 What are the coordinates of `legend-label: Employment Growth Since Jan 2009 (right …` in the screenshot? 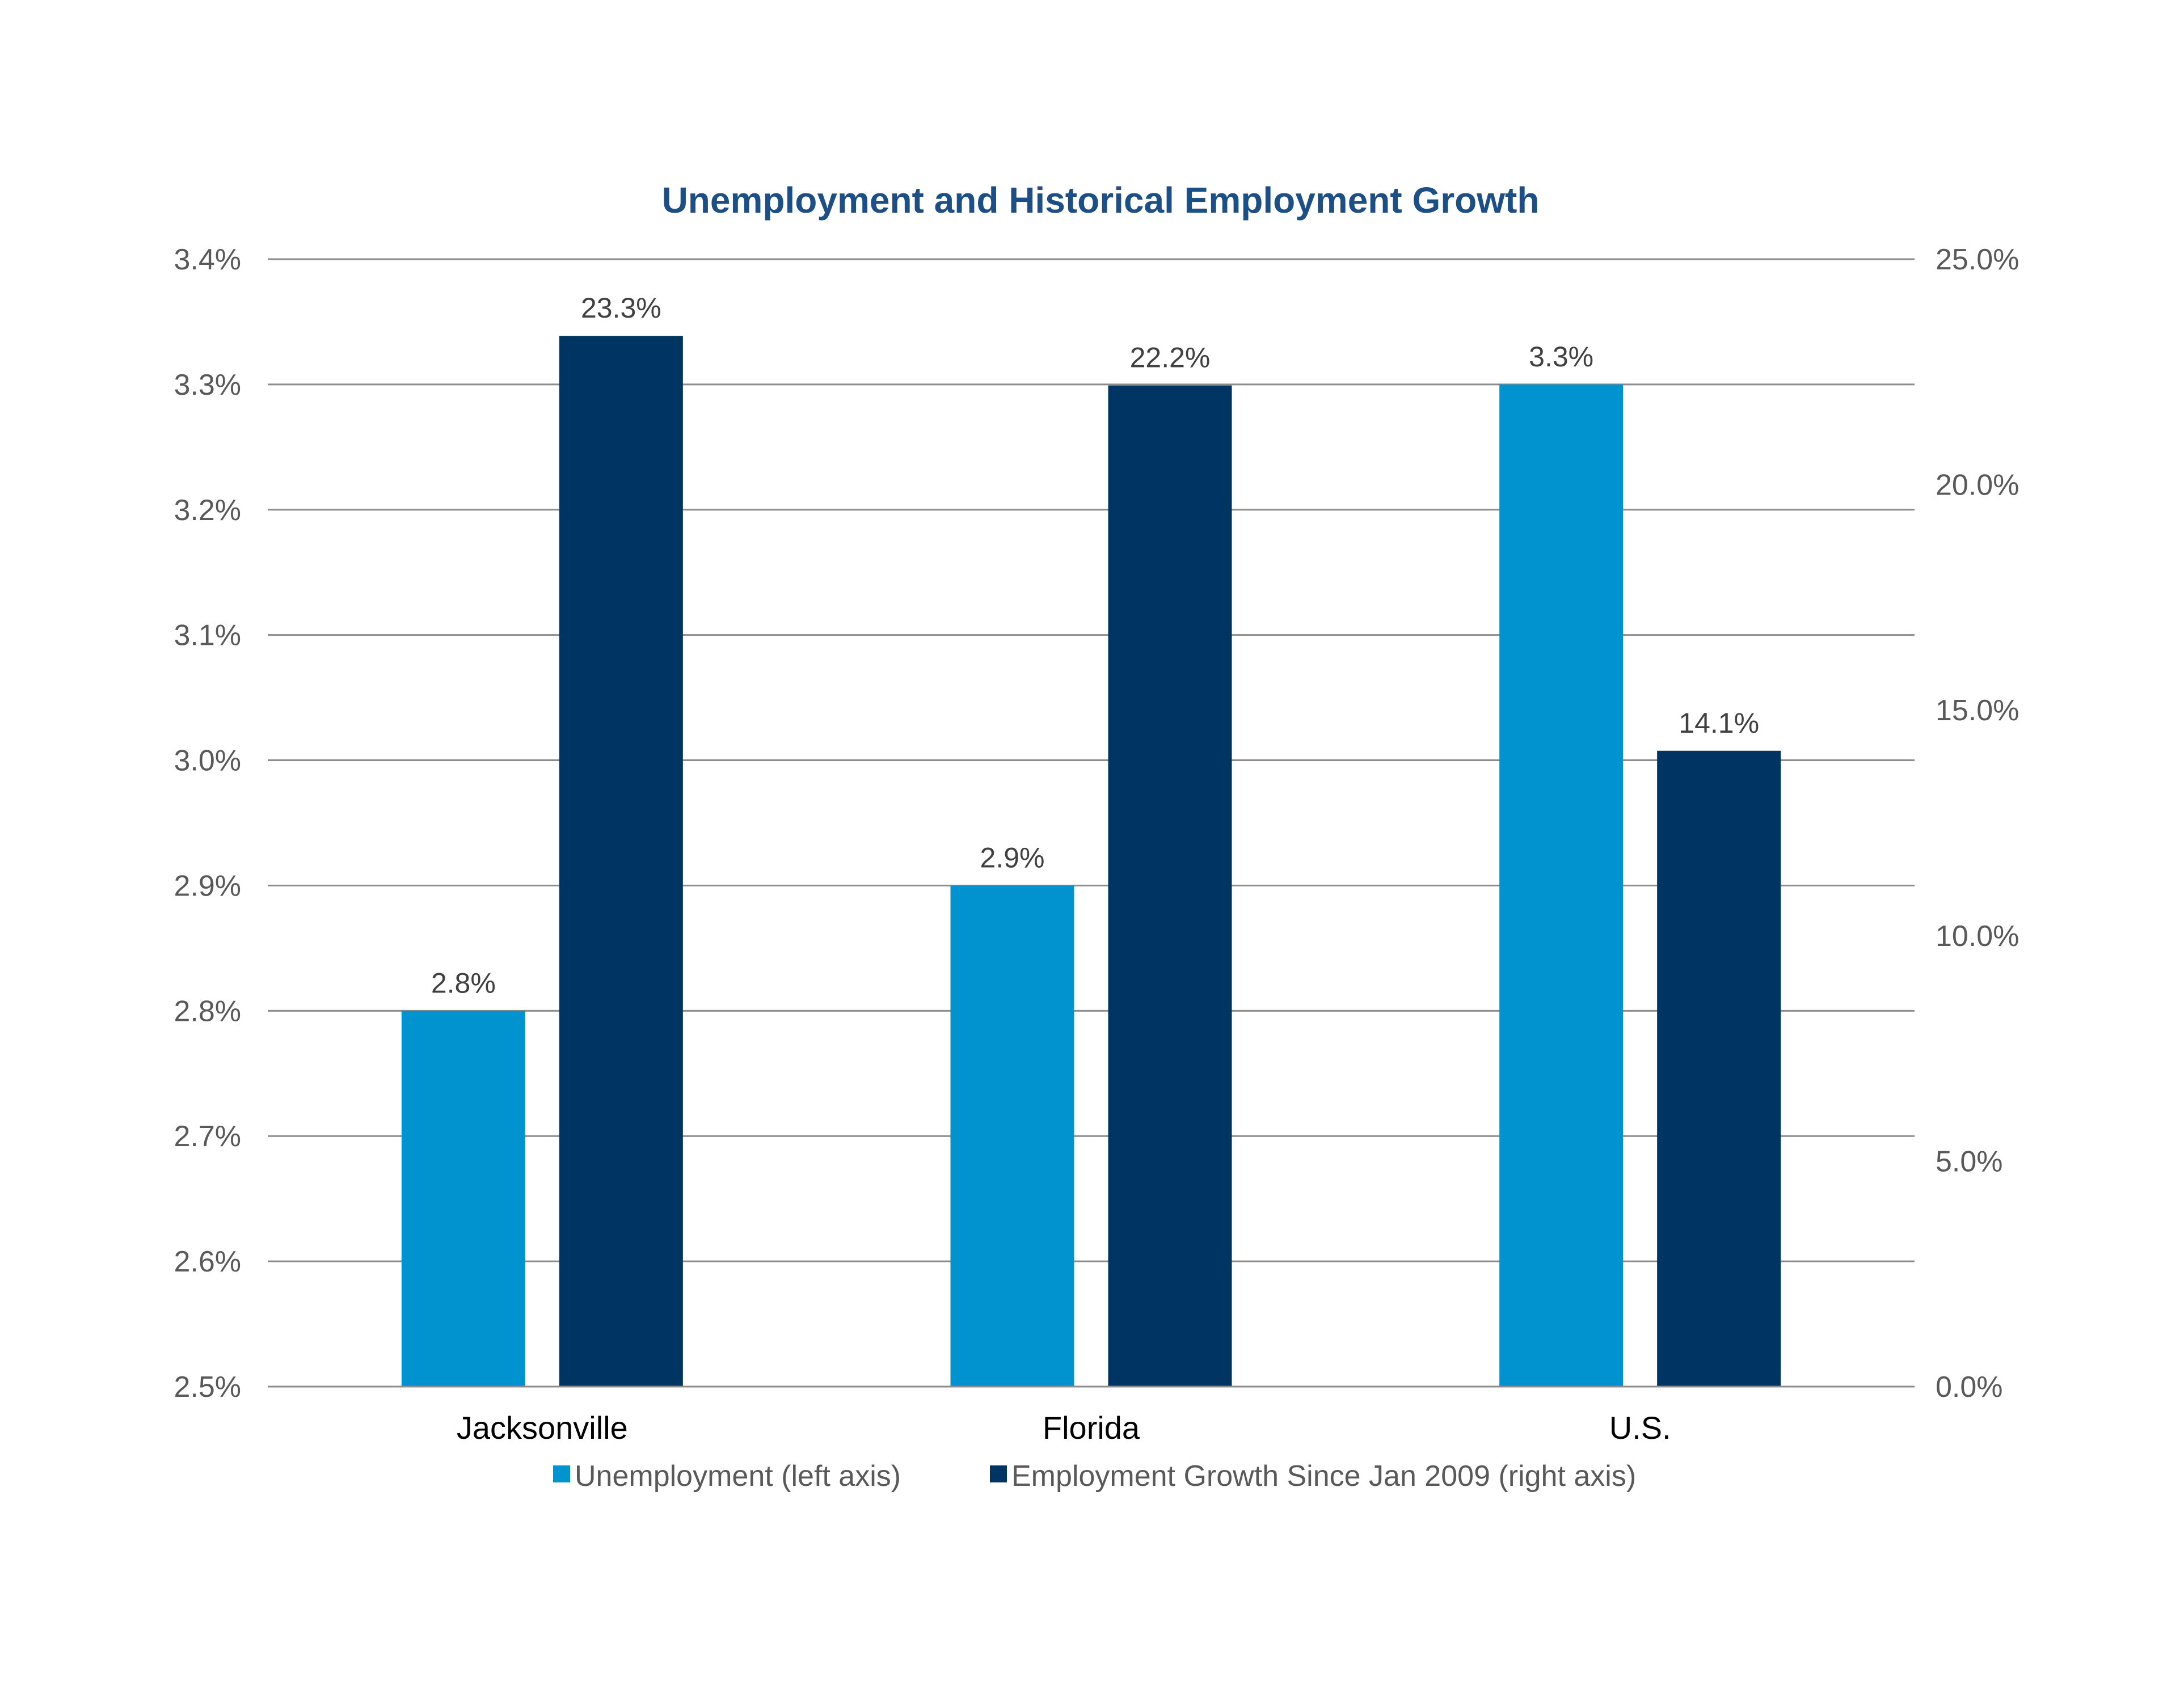 It's located at (1323, 1476).